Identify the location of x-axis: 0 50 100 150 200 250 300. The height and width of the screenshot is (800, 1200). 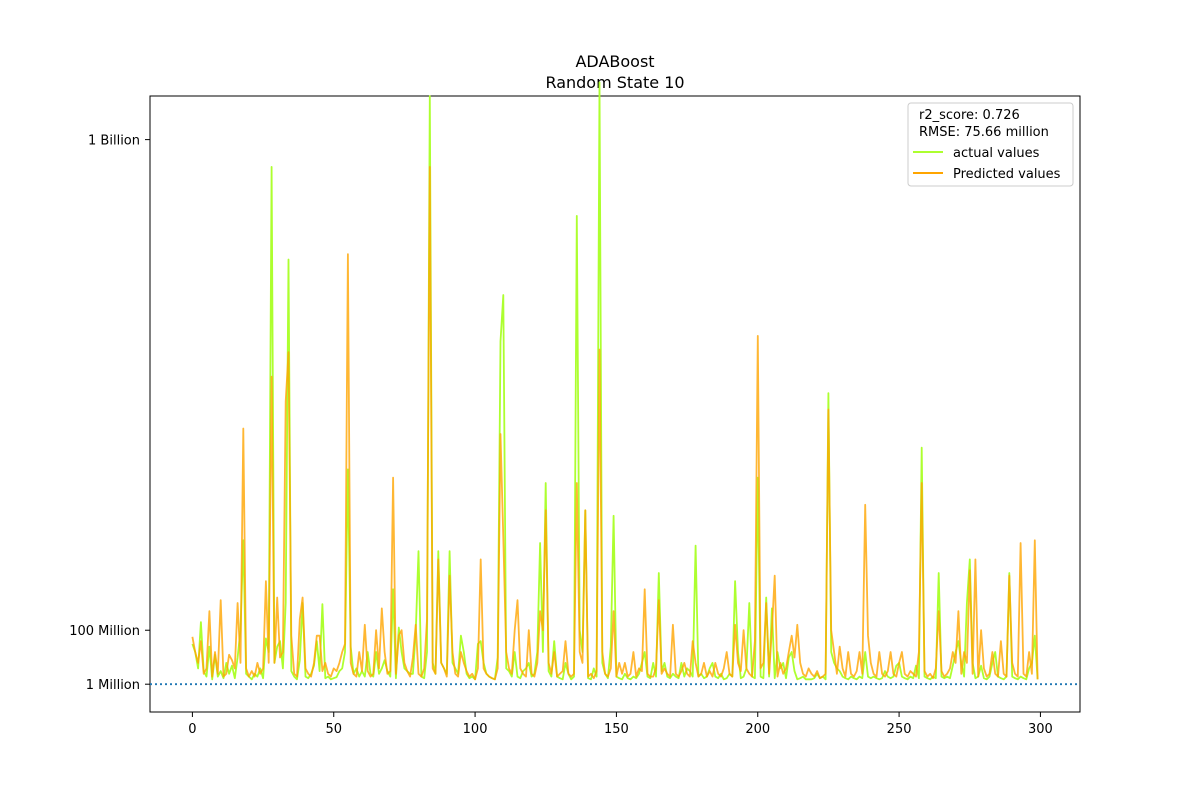
(620, 724).